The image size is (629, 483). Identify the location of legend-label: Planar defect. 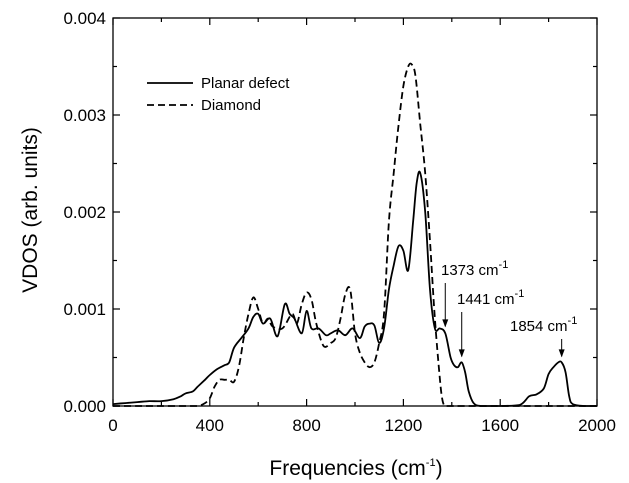
(245, 83).